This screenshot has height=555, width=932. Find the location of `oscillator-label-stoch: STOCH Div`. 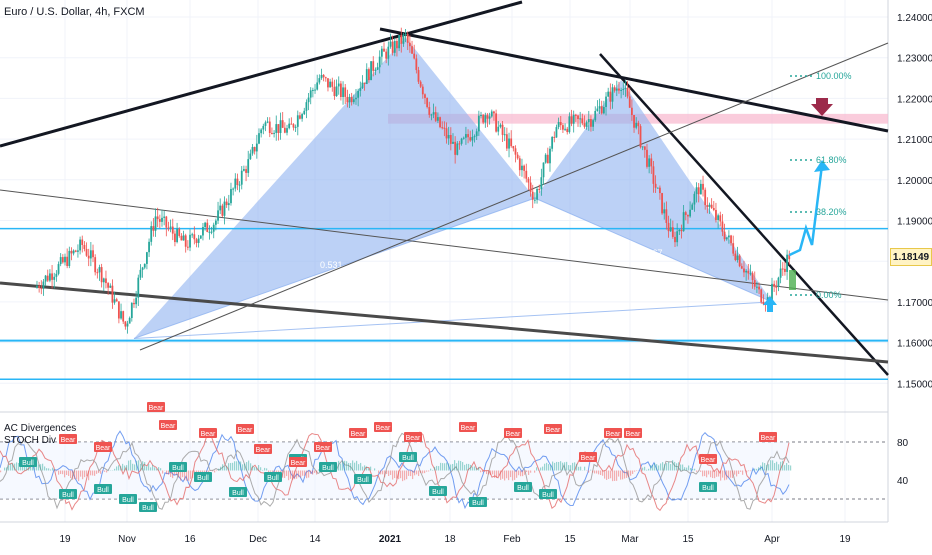

oscillator-label-stoch: STOCH Div is located at coordinates (30, 440).